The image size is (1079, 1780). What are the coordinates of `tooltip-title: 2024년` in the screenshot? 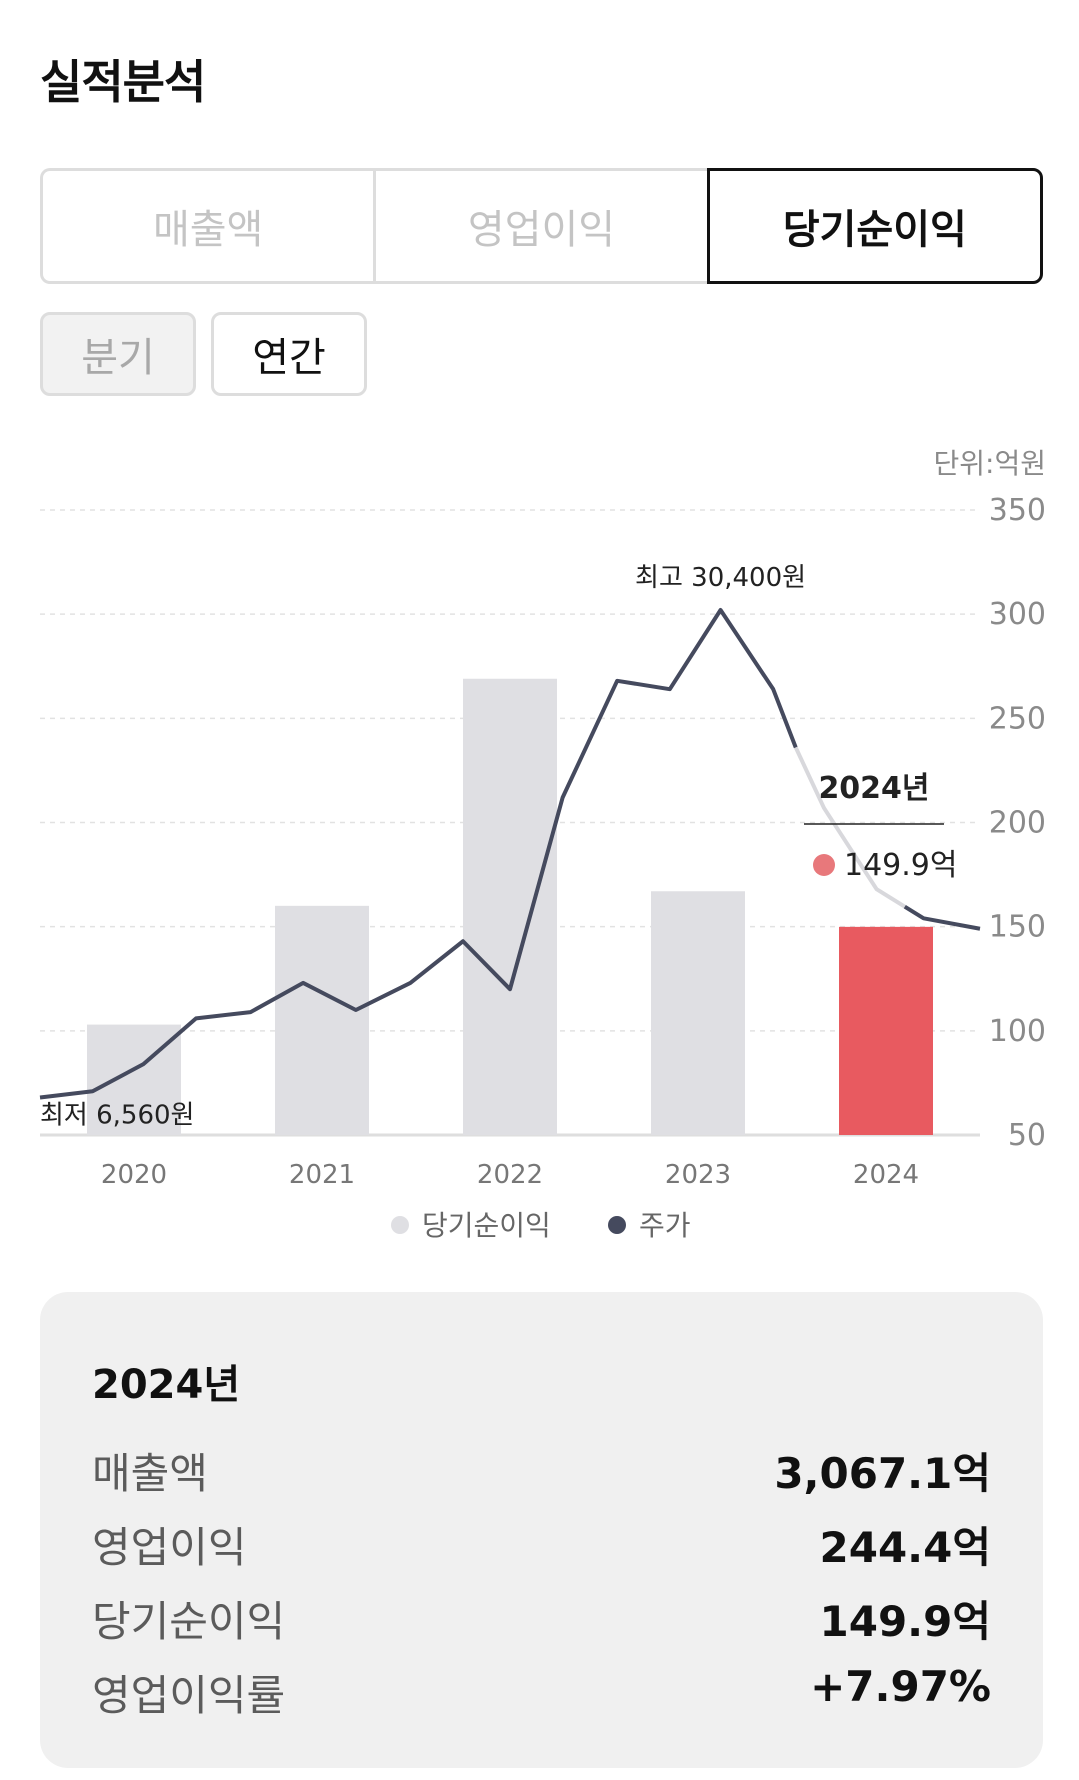 It's located at (873, 788).